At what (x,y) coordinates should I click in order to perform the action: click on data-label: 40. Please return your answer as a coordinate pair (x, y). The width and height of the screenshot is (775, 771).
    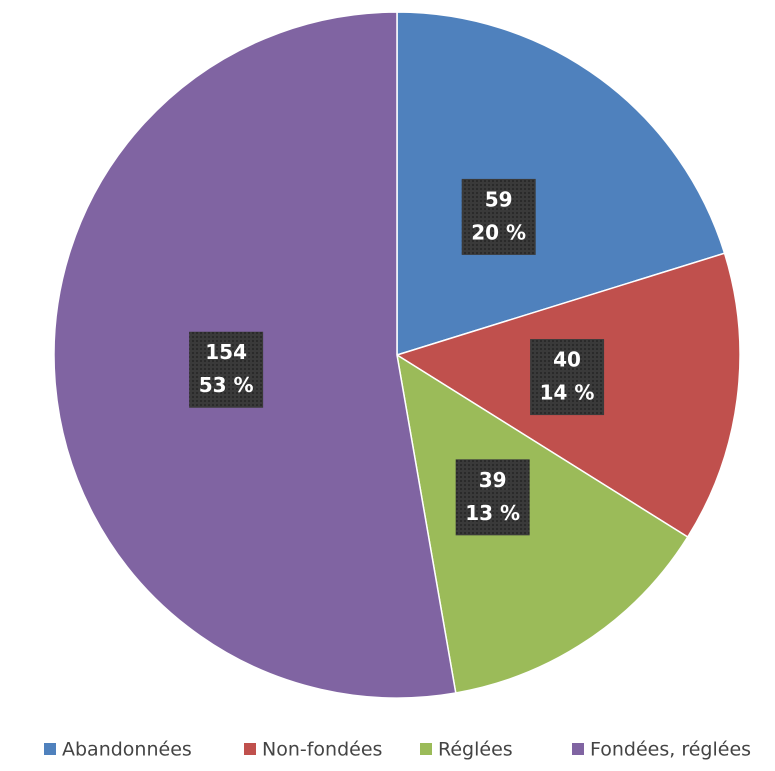
    Looking at the image, I should click on (567, 360).